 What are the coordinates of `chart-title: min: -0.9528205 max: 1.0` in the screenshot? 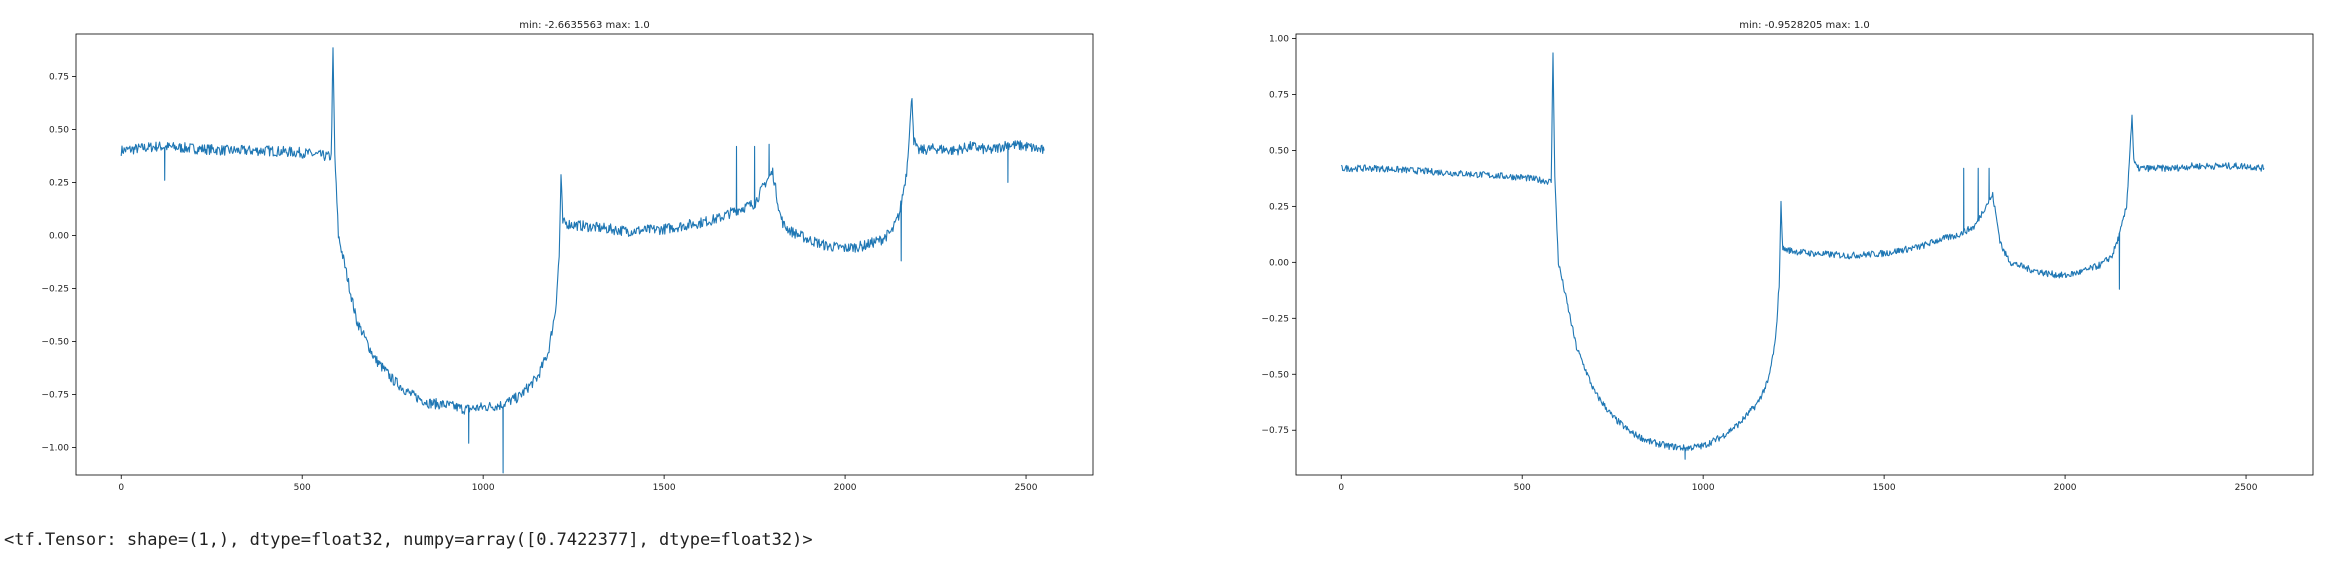 It's located at (1804, 25).